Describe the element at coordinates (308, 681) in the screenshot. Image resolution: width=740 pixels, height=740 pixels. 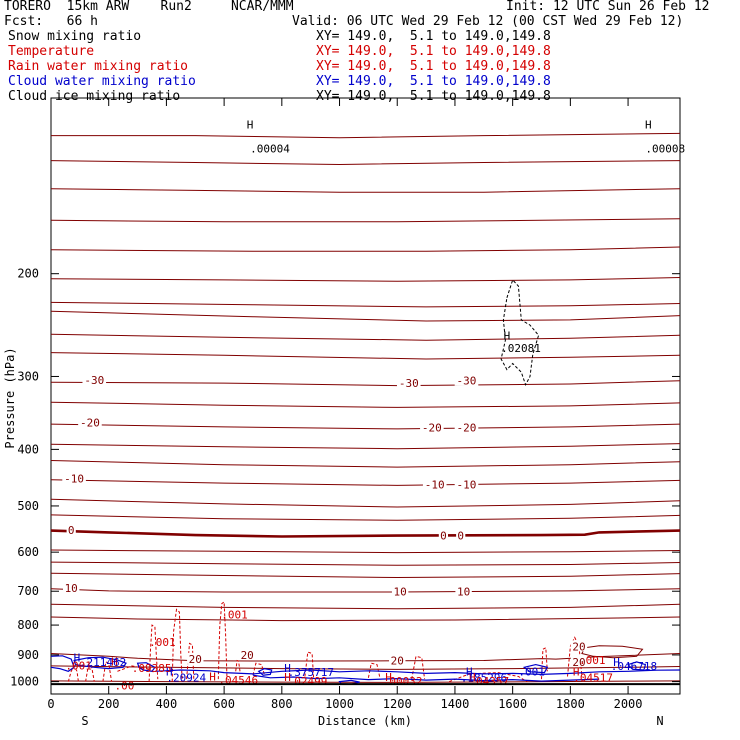
I see `max-value-label: .02499` at that location.